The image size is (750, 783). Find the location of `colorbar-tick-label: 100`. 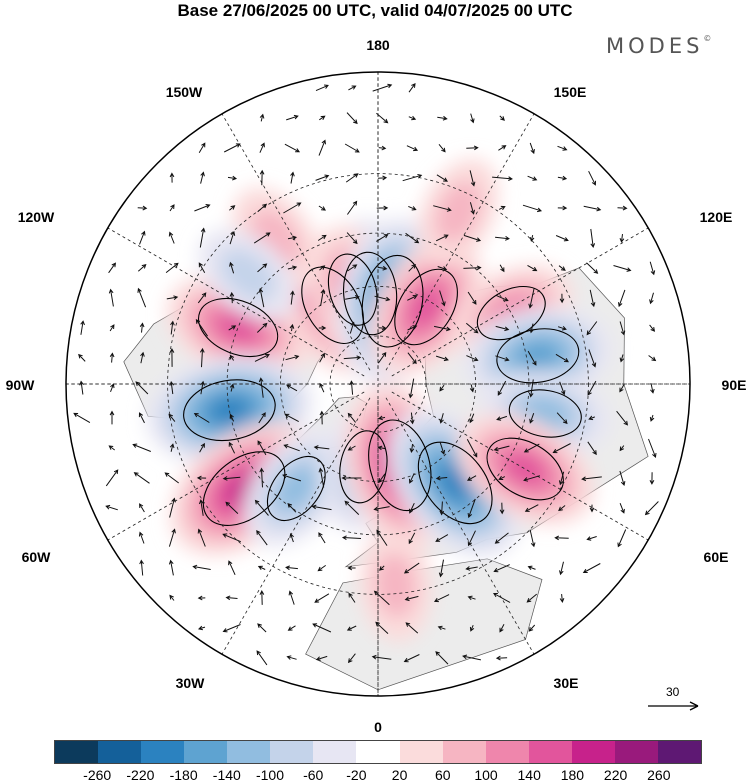

colorbar-tick-label: 100 is located at coordinates (486, 775).